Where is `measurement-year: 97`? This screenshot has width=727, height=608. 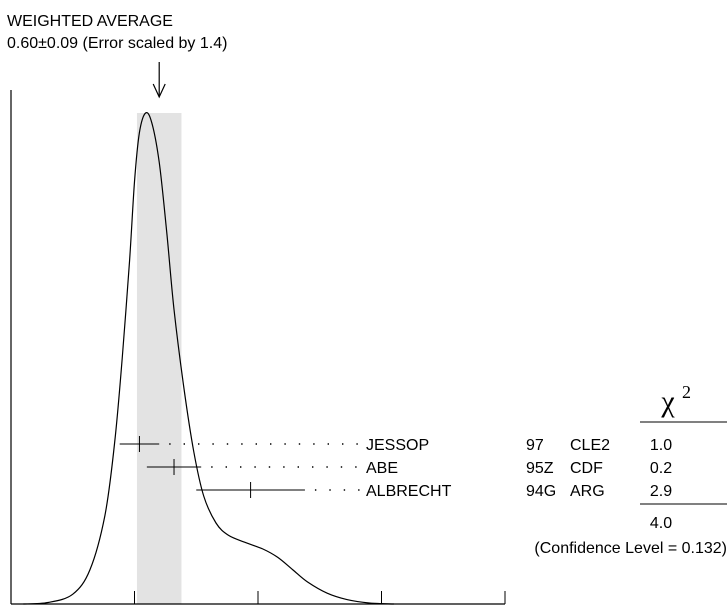
measurement-year: 97 is located at coordinates (535, 445).